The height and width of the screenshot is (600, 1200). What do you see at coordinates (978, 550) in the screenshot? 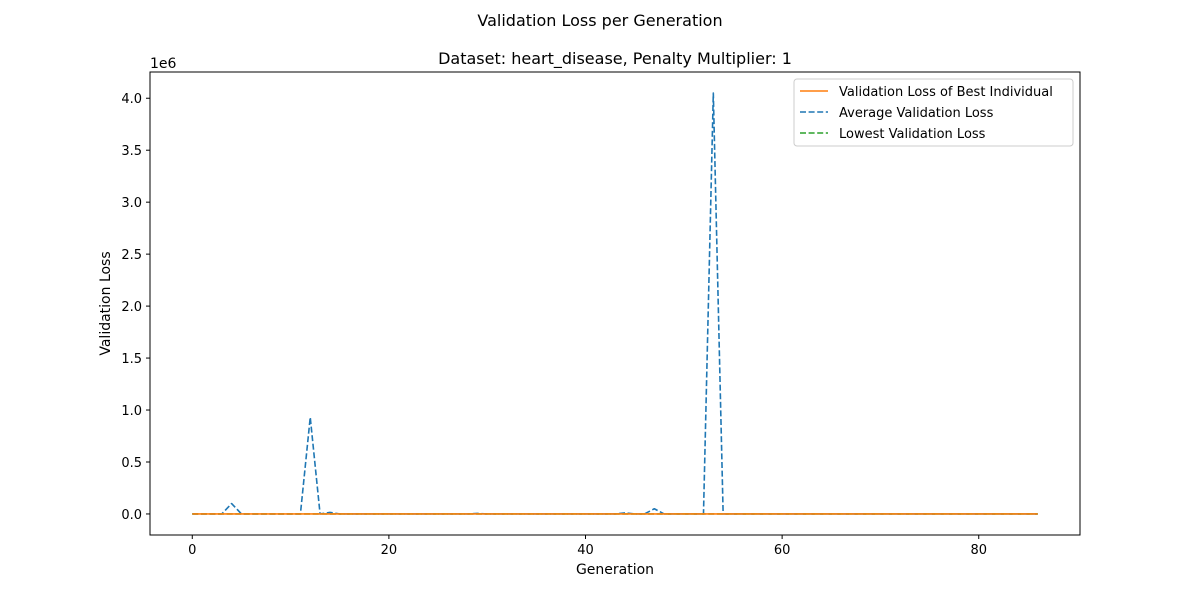
I see `x-tick-label: 80` at bounding box center [978, 550].